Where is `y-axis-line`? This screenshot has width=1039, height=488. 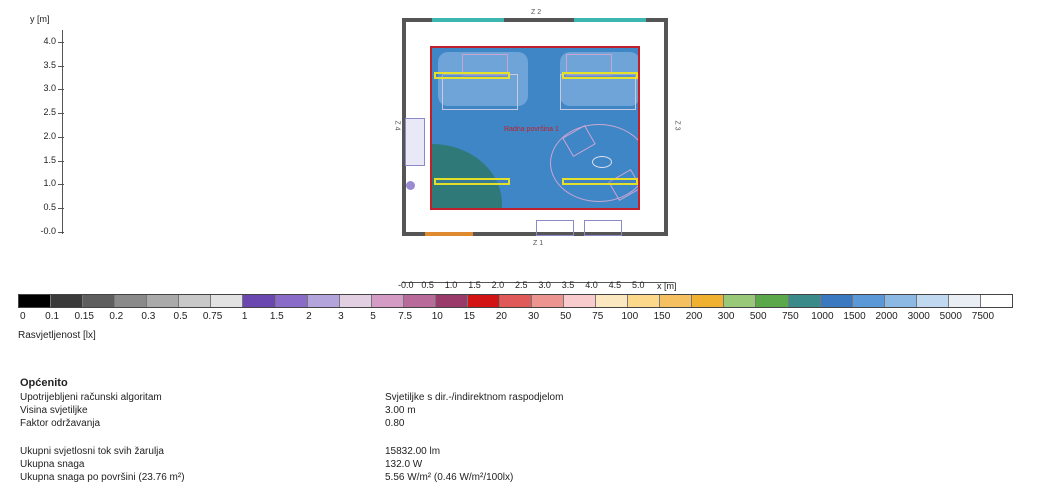
y-axis-line is located at coordinates (62, 132).